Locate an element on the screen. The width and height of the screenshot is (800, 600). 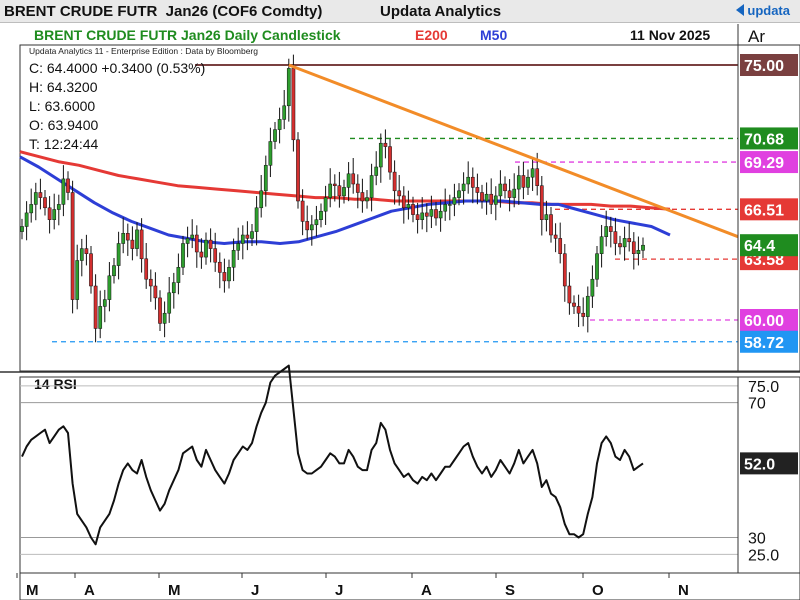
rsi-tick-label: 30 is located at coordinates (757, 539).